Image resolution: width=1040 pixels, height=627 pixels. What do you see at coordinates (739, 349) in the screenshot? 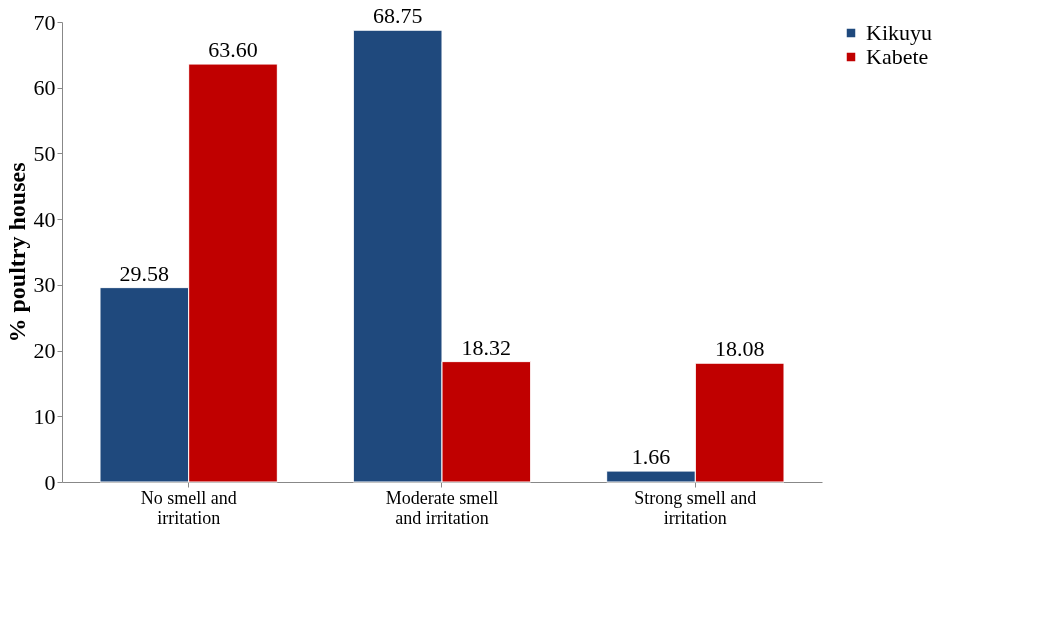
I see `data-label: 18.08` at bounding box center [739, 349].